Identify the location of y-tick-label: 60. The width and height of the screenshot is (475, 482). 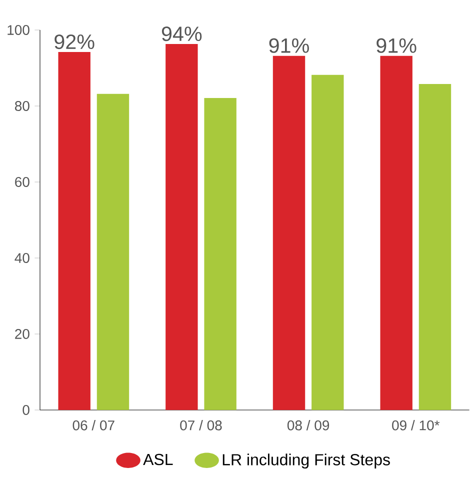
(22, 182).